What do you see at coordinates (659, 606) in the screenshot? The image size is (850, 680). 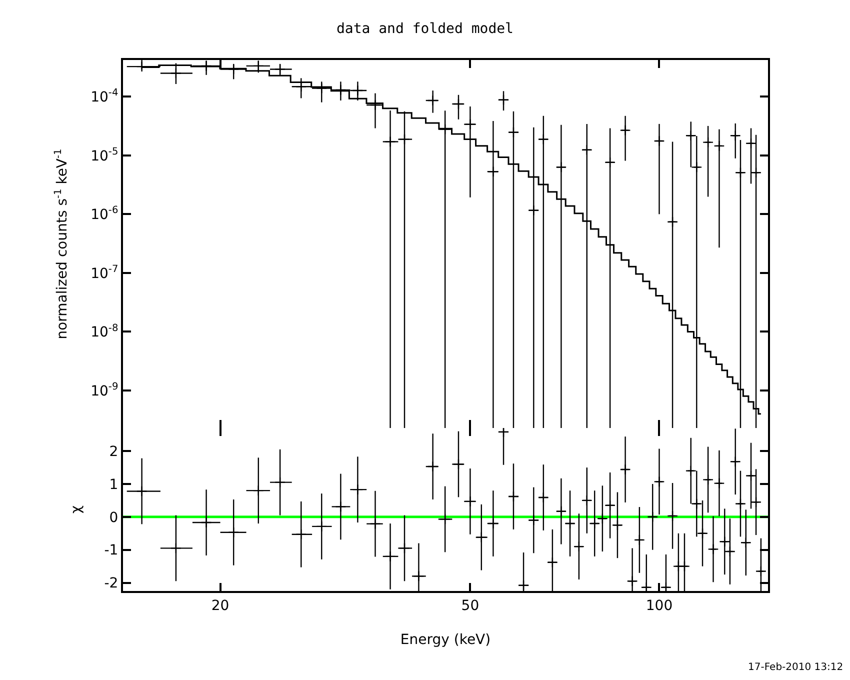 I see `x-tick-label: 100` at bounding box center [659, 606].